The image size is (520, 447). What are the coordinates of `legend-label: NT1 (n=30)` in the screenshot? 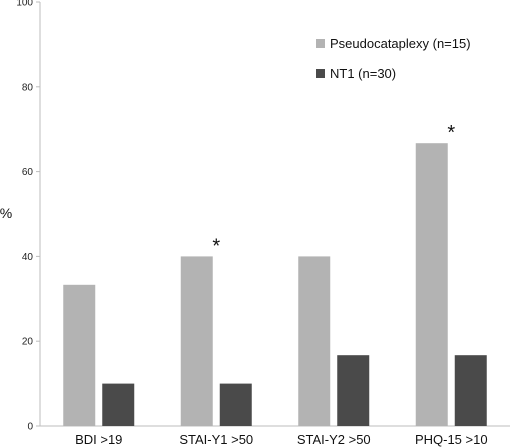 It's located at (363, 73).